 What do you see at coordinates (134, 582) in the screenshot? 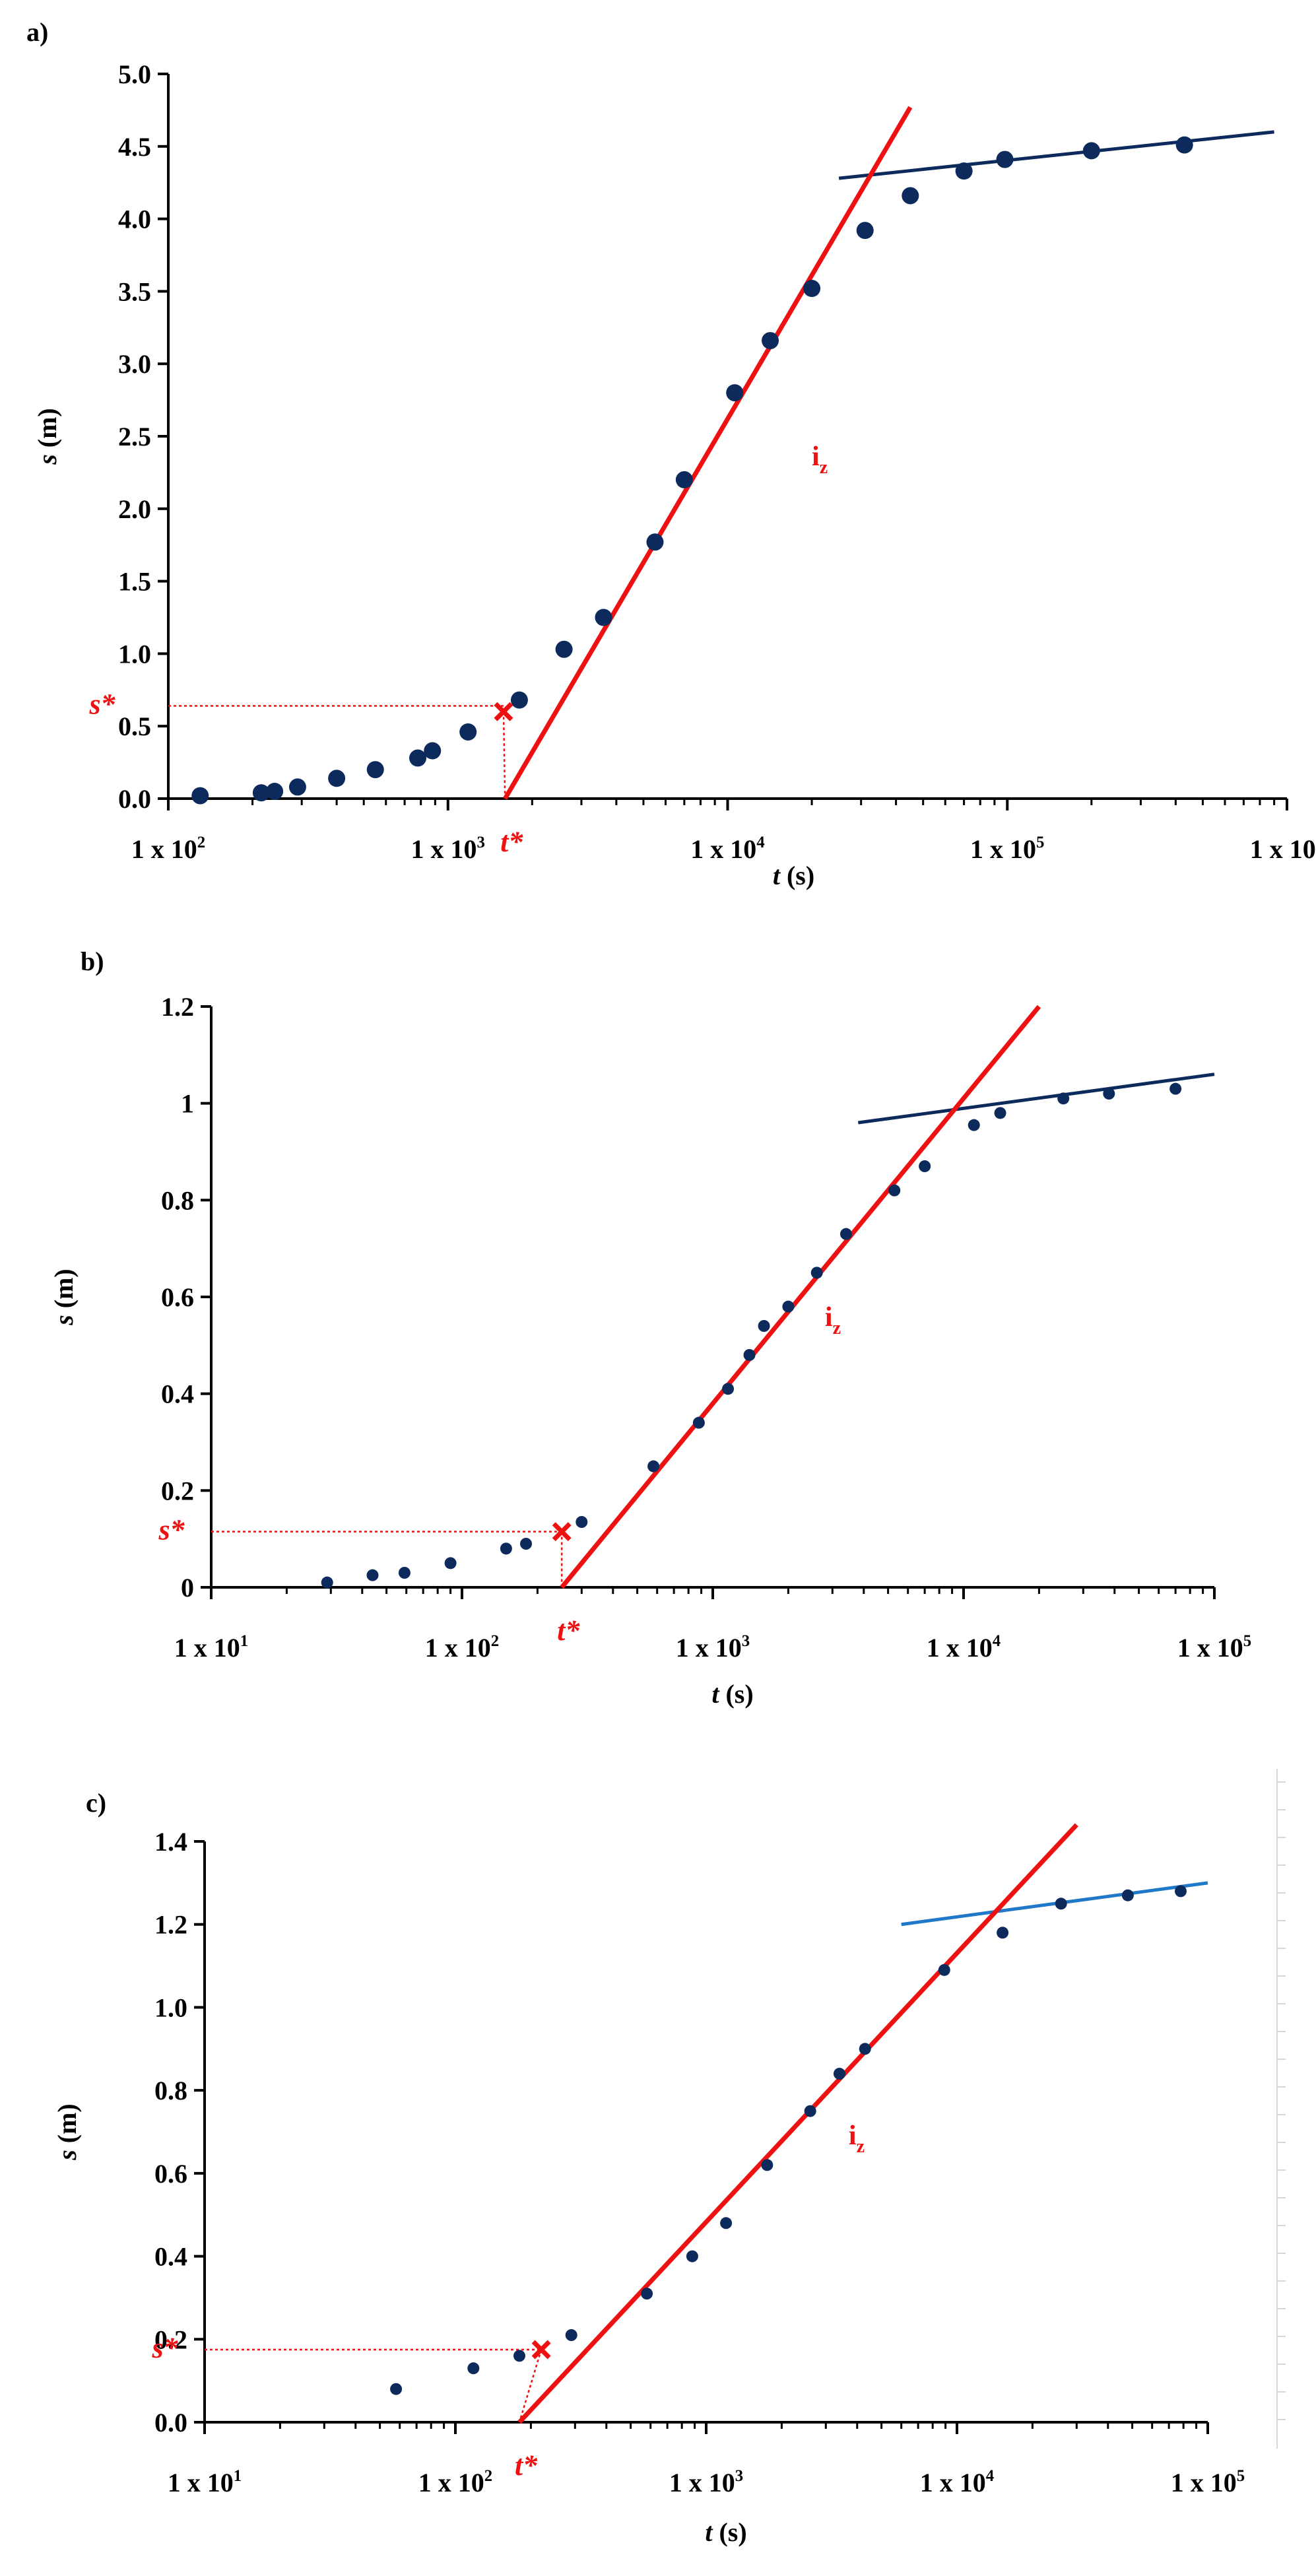
I see `y-tick-label: 1.5` at bounding box center [134, 582].